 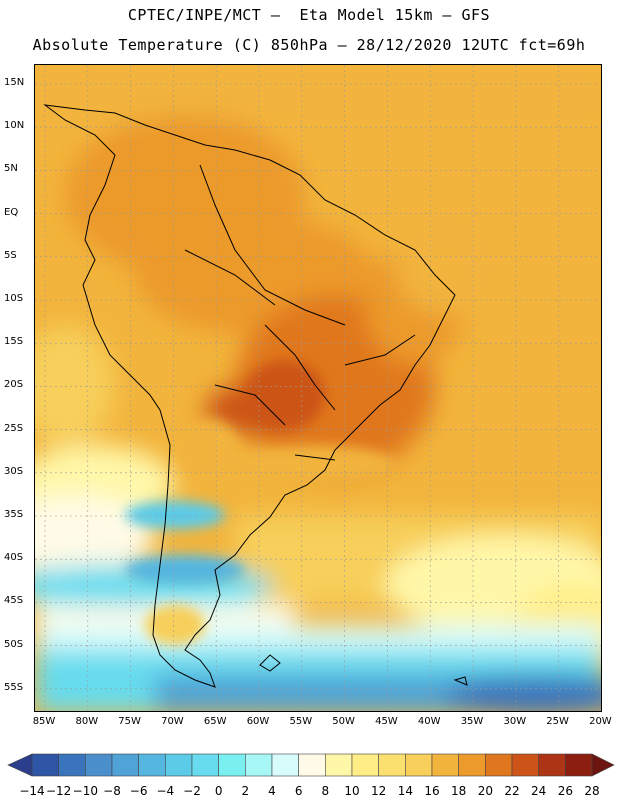 I want to click on colorbar-arrow-low, so click(x=20, y=765).